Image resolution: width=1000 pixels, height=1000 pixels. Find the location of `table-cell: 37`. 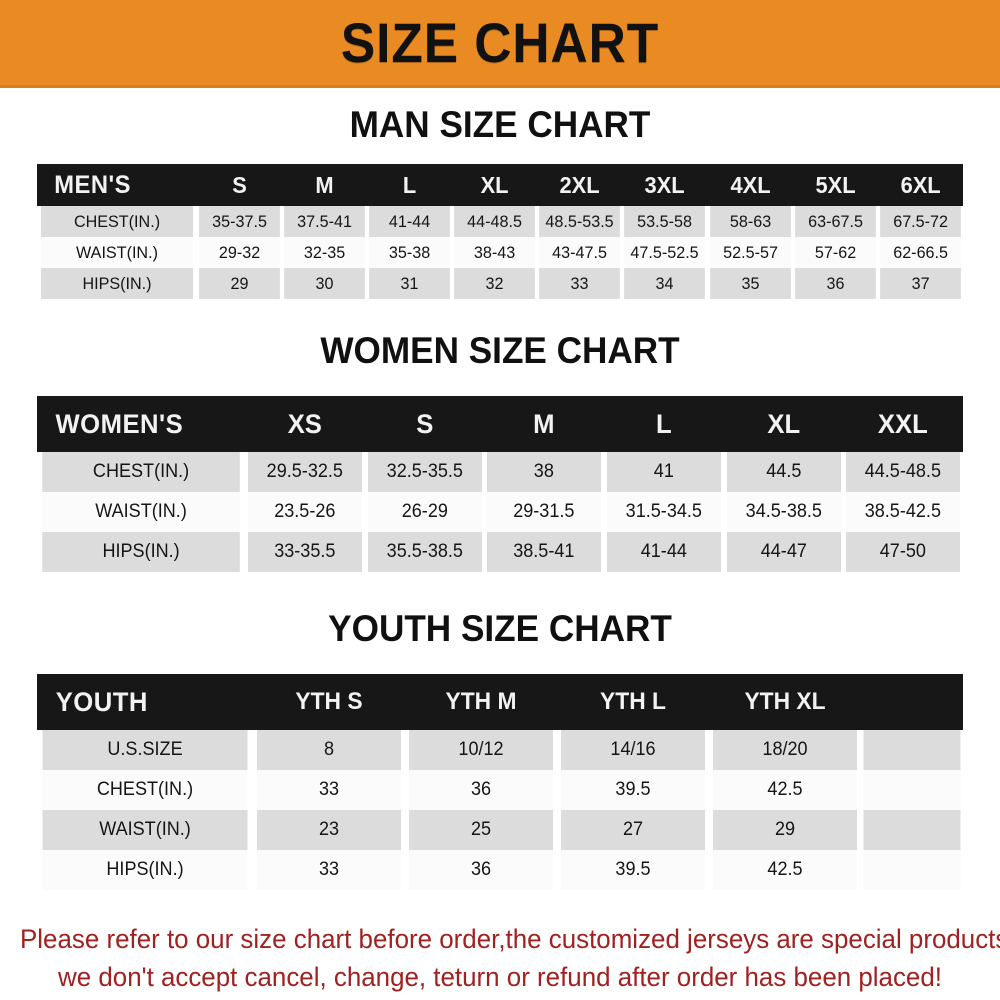

table-cell: 37 is located at coordinates (920, 283).